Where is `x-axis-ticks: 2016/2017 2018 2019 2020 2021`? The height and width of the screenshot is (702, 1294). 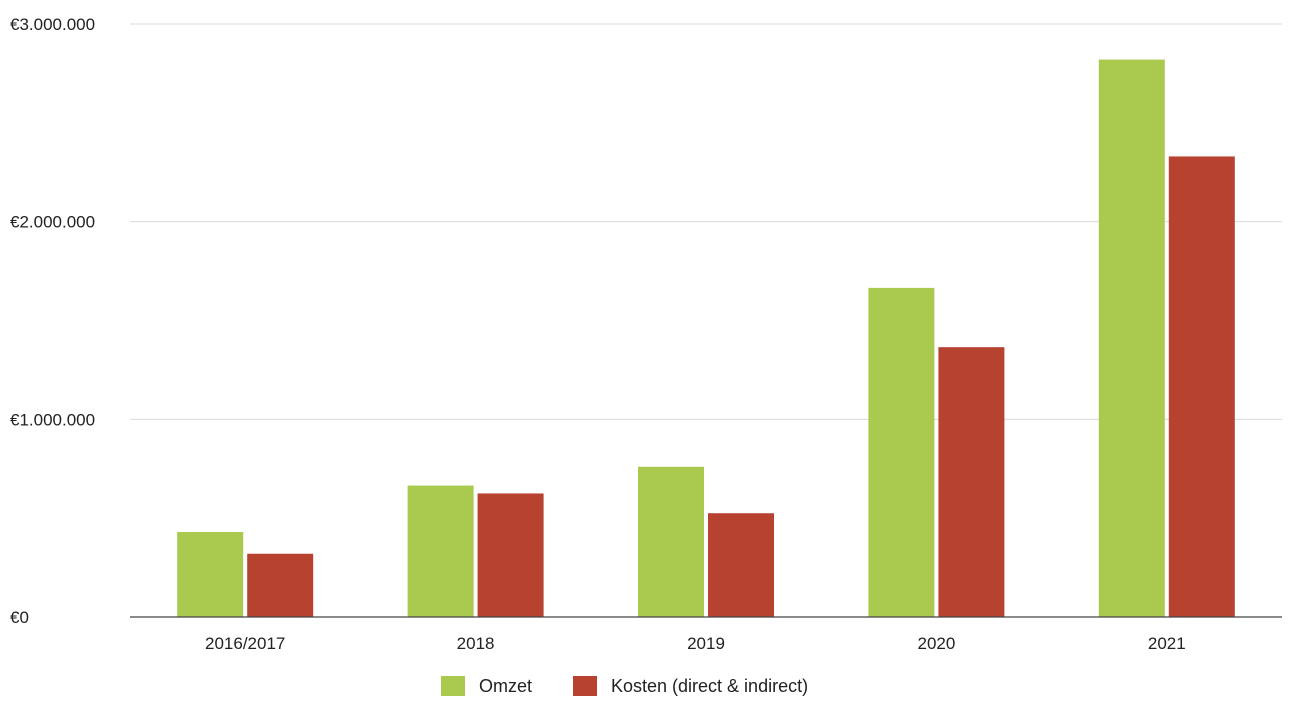
x-axis-ticks: 2016/2017 2018 2019 2020 2021 is located at coordinates (695, 643).